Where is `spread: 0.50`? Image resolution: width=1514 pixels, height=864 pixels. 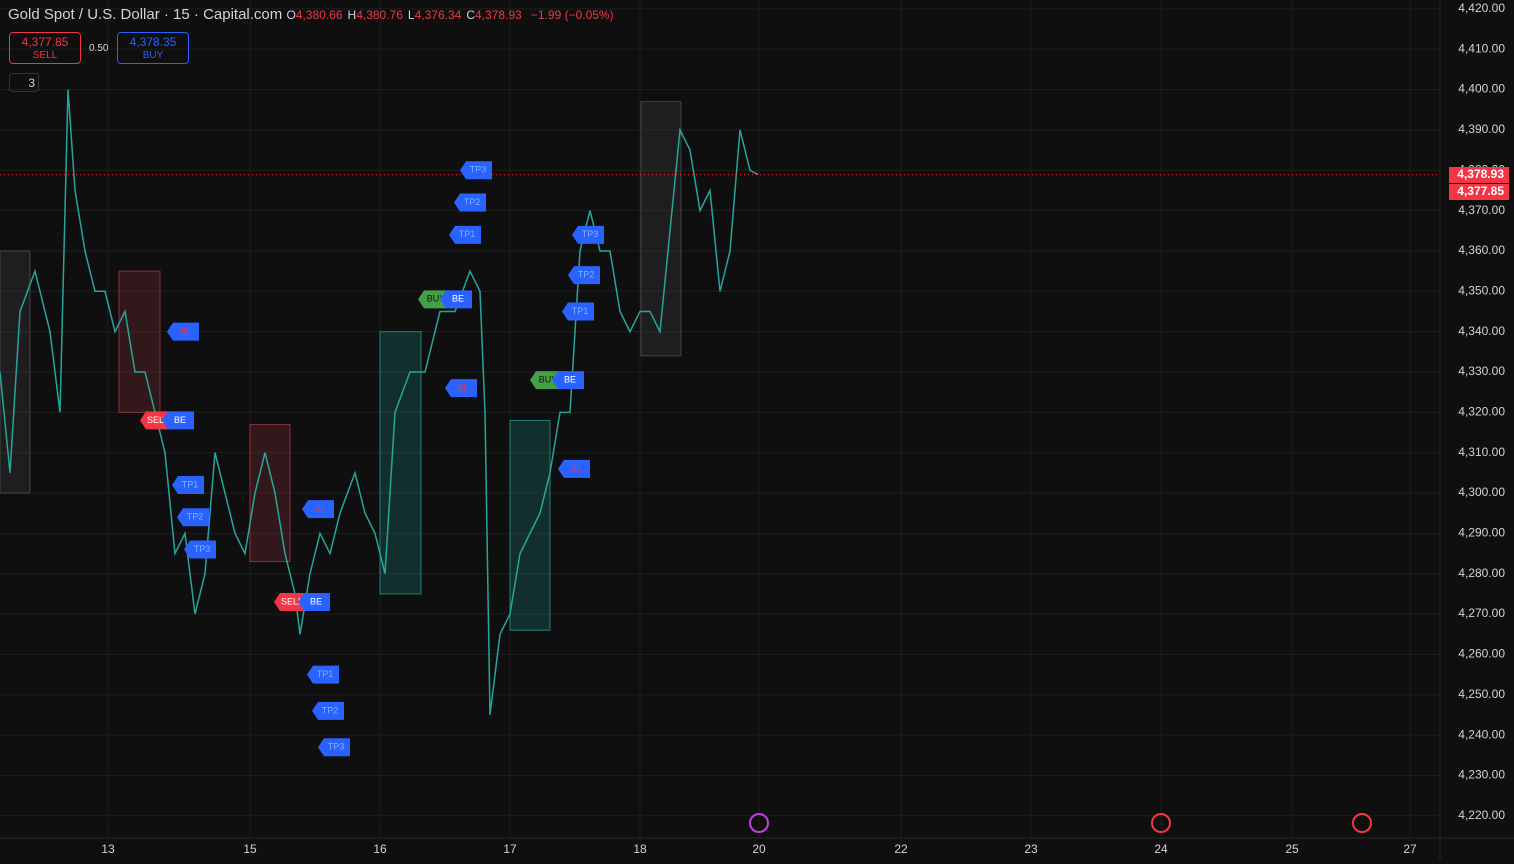 spread: 0.50 is located at coordinates (99, 48).